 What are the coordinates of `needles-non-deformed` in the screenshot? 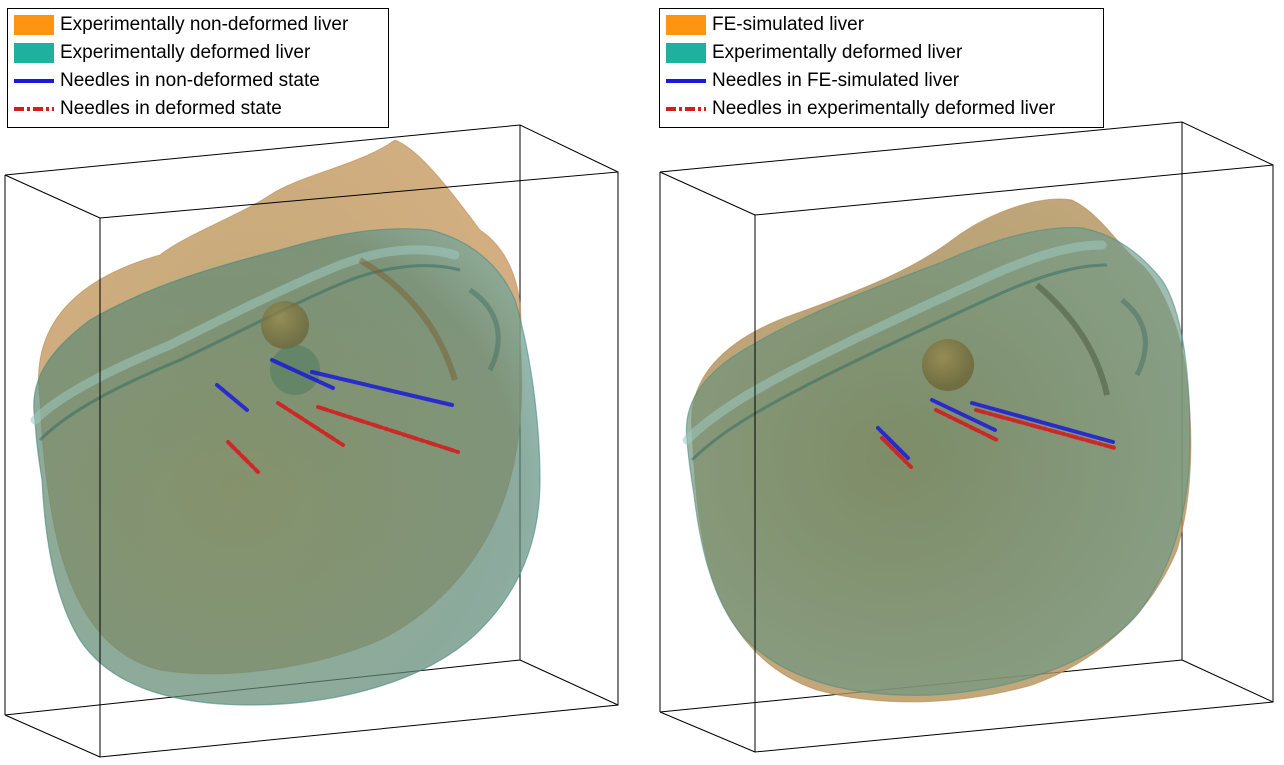 It's located at (334, 385).